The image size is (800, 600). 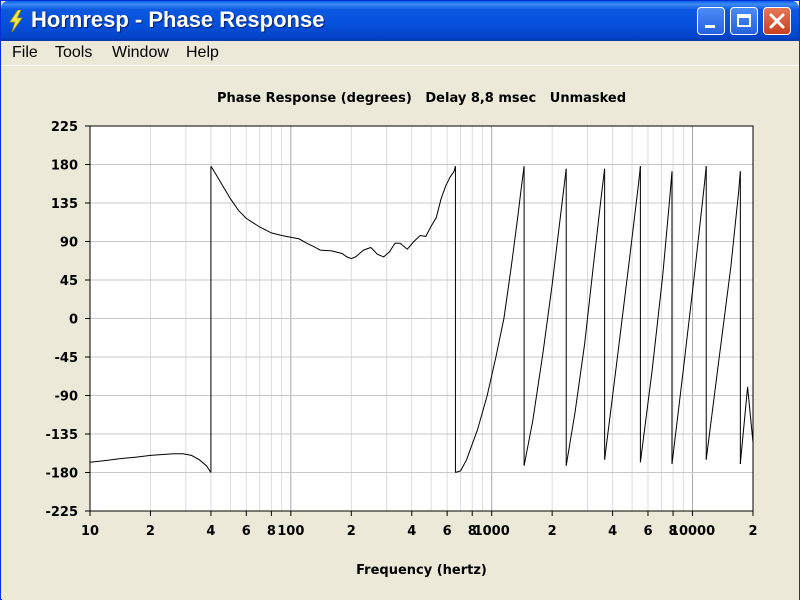 What do you see at coordinates (67, 358) in the screenshot?
I see `y-tick-label: -45` at bounding box center [67, 358].